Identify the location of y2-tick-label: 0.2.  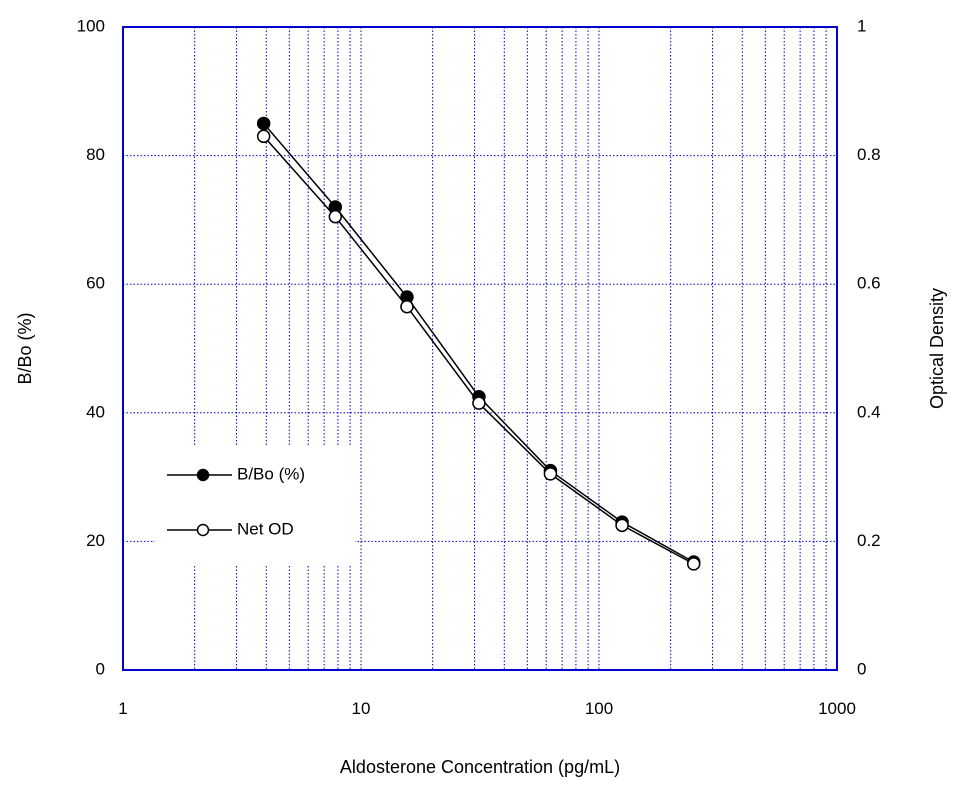
(869, 540).